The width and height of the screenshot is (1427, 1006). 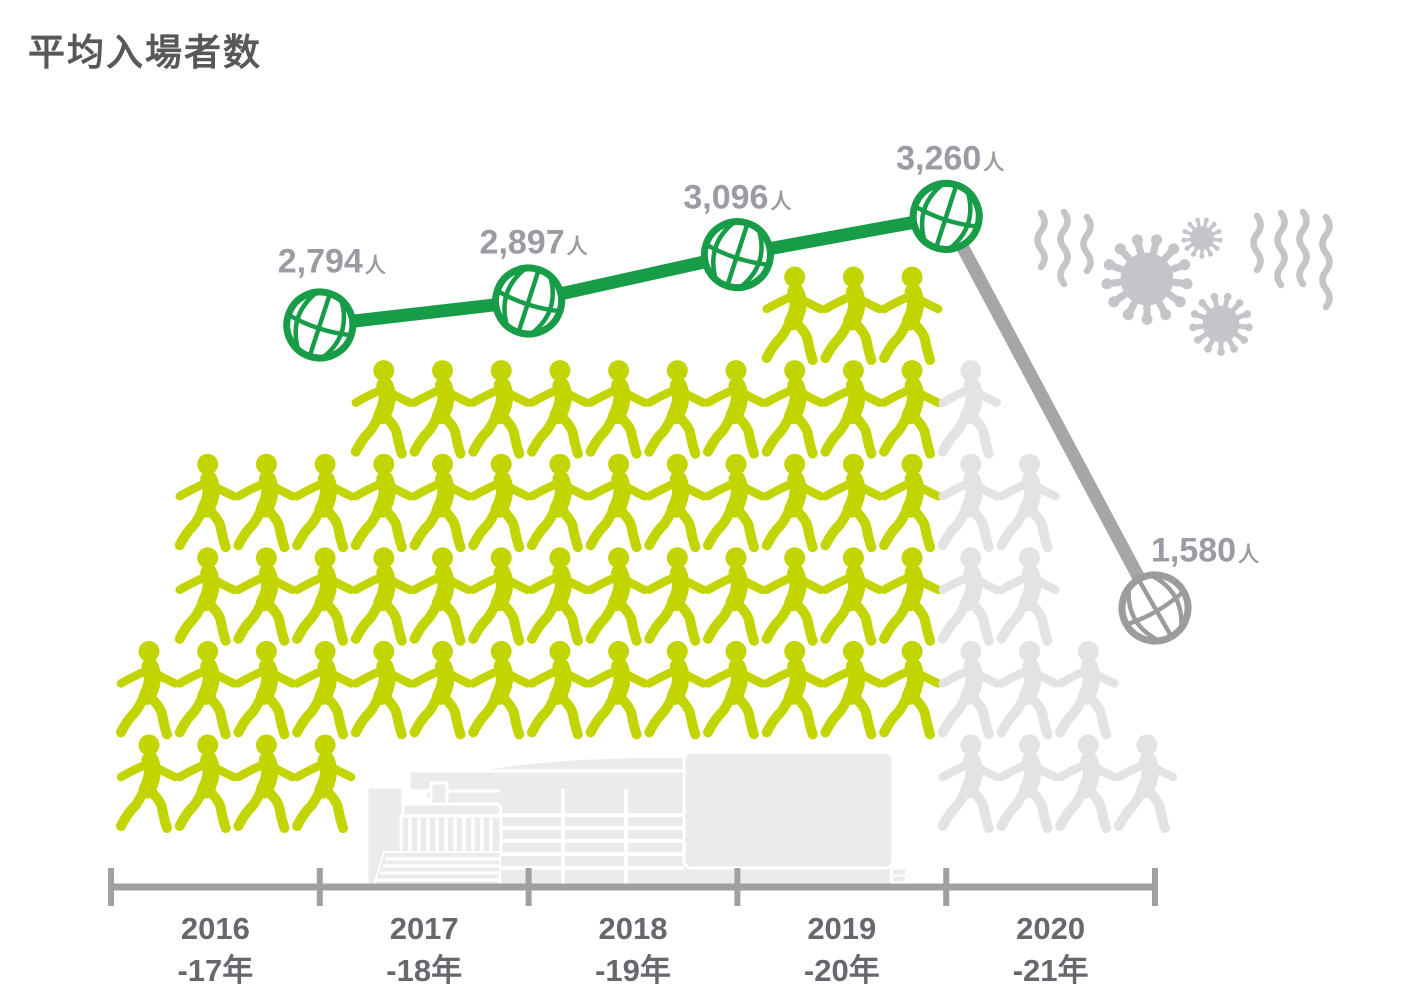 I want to click on x-axis-label-line: 2019, so click(x=842, y=928).